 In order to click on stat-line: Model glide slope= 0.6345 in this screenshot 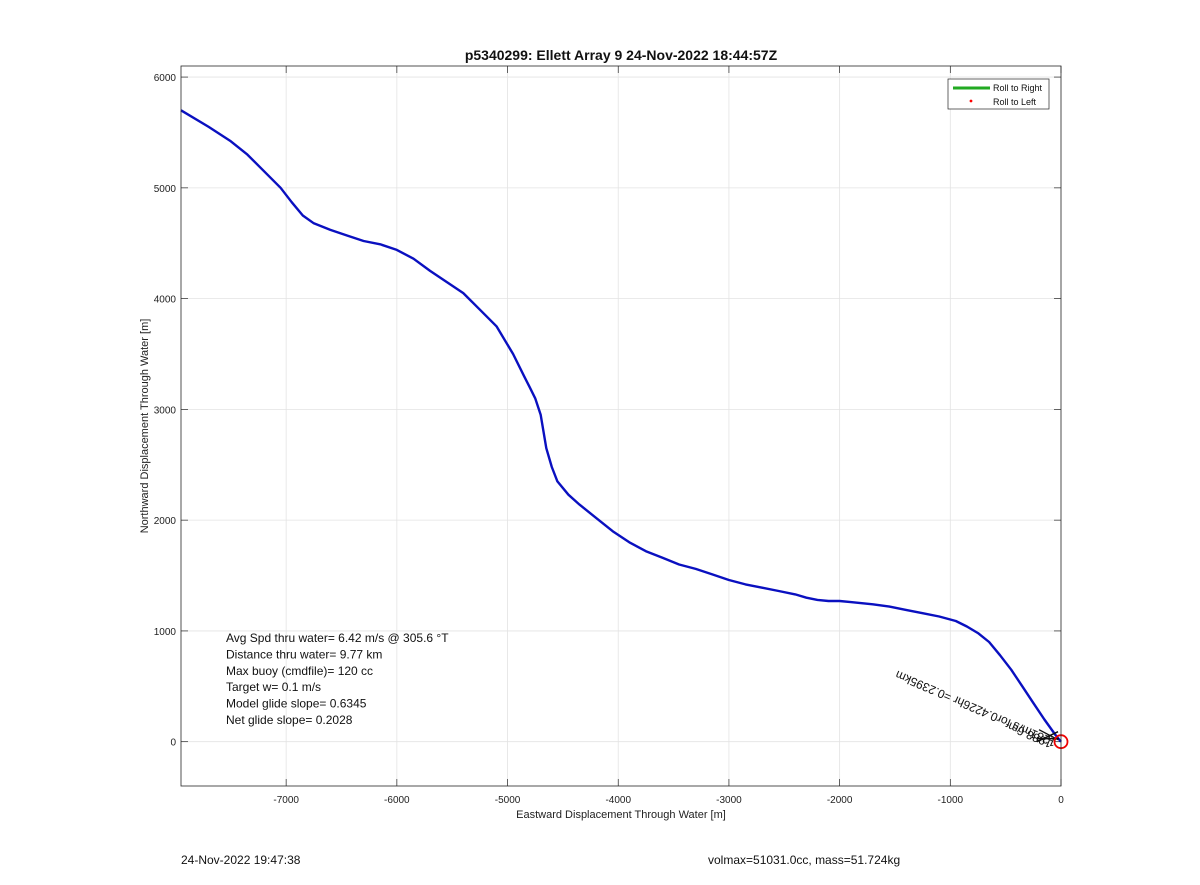, I will do `click(296, 704)`.